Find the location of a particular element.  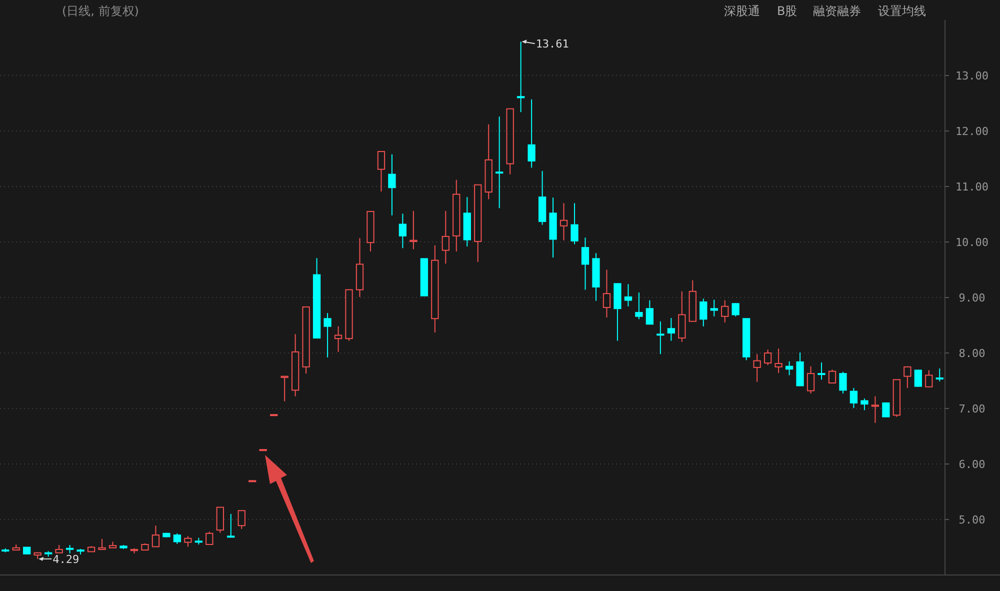

text: 设置均线 is located at coordinates (902, 11).